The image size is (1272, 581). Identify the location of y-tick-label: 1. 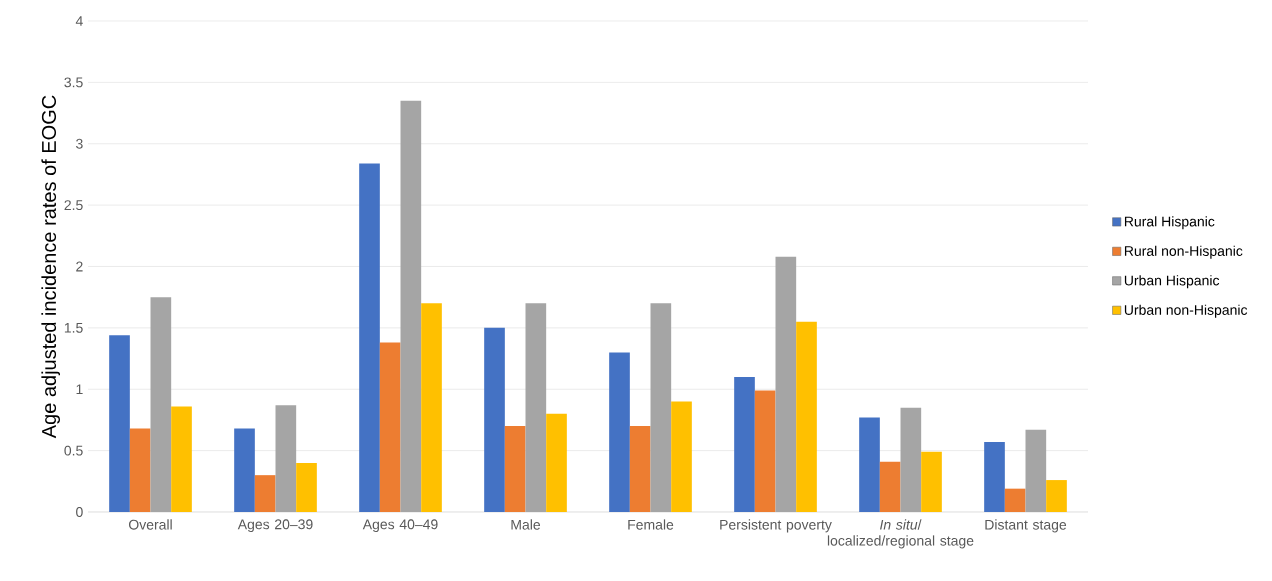
(79, 389).